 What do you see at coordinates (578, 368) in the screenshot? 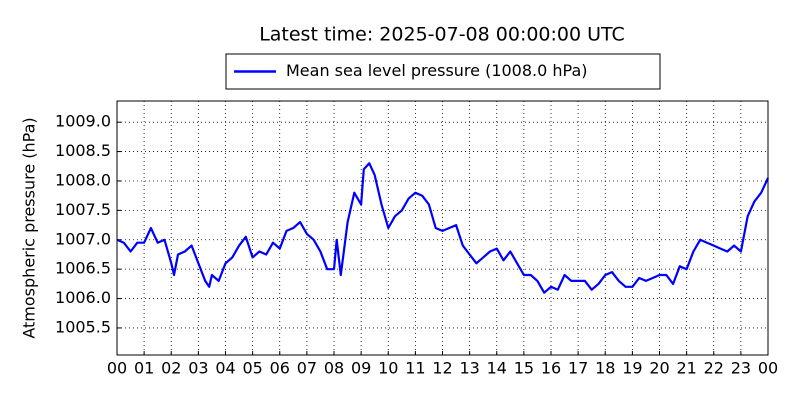
I see `x-tick-label: 17` at bounding box center [578, 368].